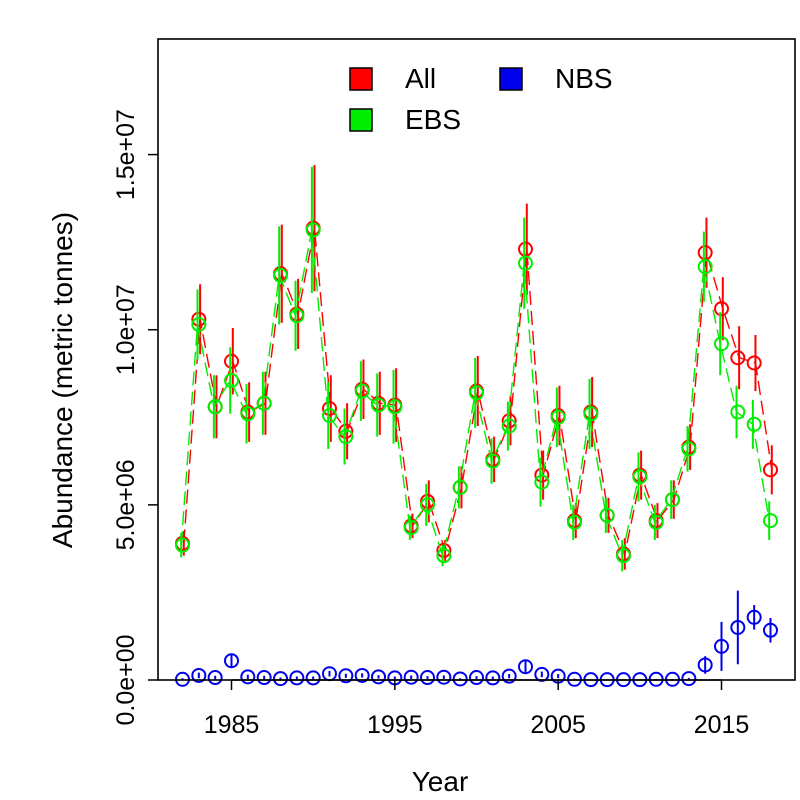 The image size is (800, 800). Describe the element at coordinates (126, 679) in the screenshot. I see `y-tick-label: 0.0e+00` at that location.